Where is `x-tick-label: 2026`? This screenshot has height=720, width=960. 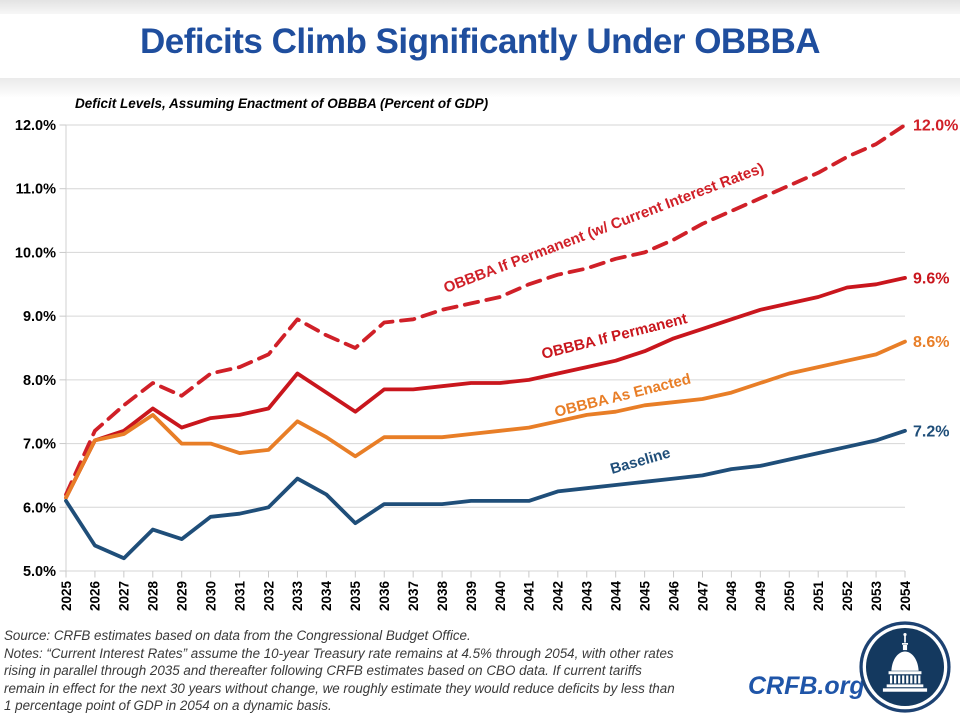 x-tick-label: 2026 is located at coordinates (95, 596).